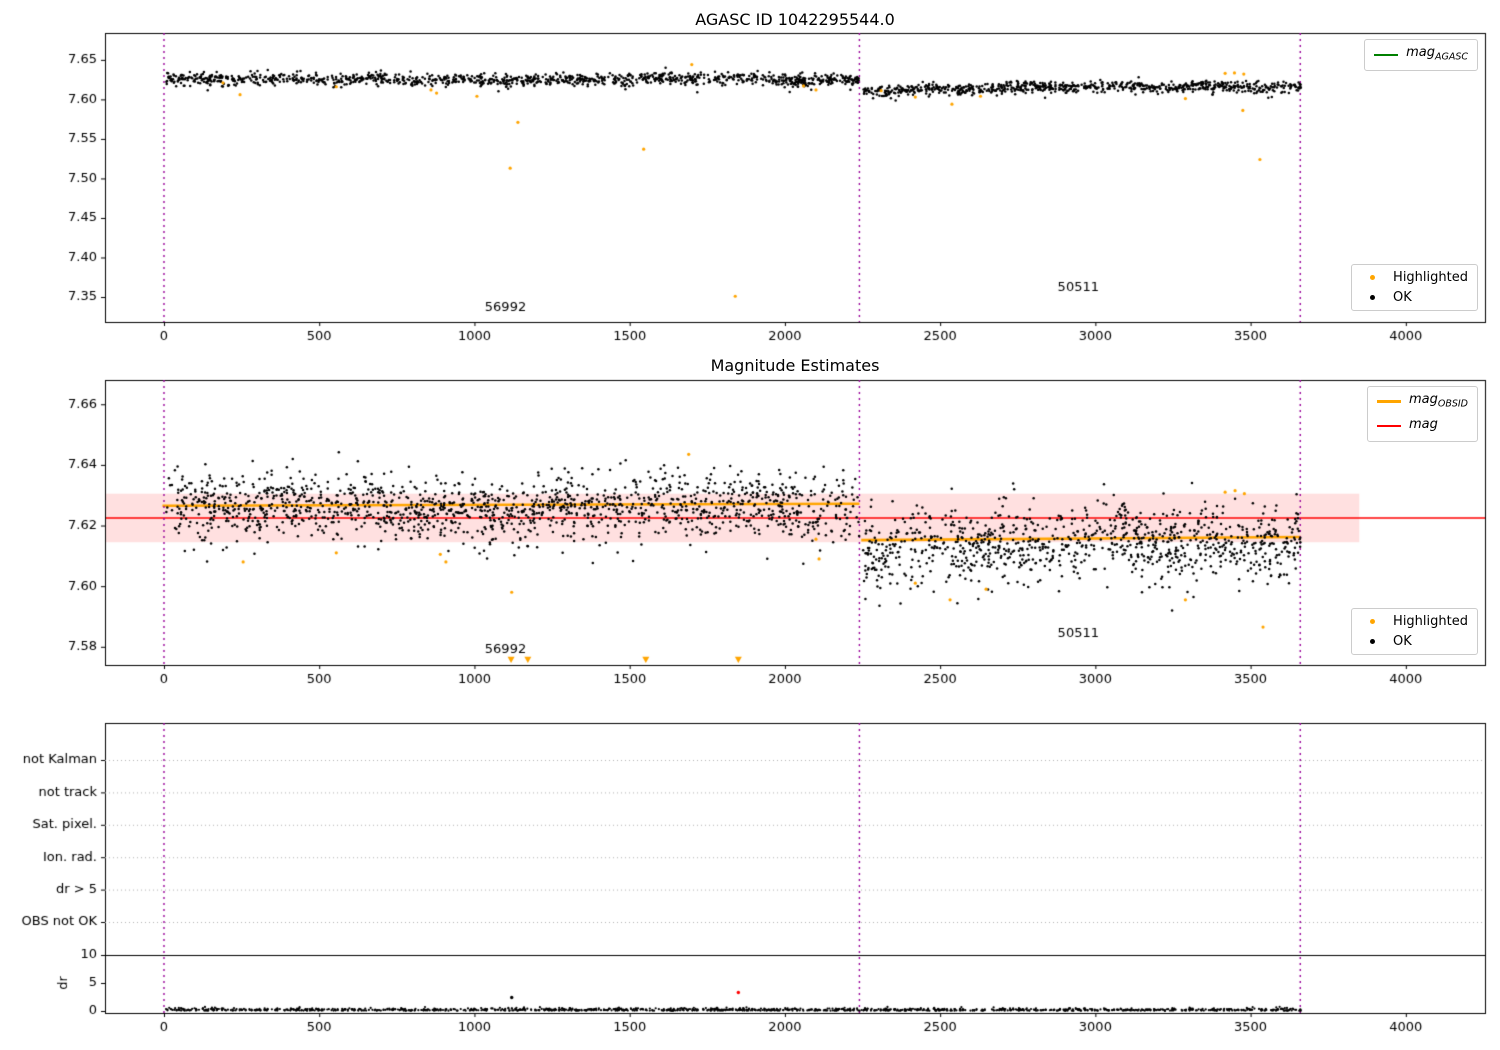 Image resolution: width=1500 pixels, height=1050 pixels. What do you see at coordinates (1414, 631) in the screenshot?
I see `plot2-legend-markers: Highlighted OK` at bounding box center [1414, 631].